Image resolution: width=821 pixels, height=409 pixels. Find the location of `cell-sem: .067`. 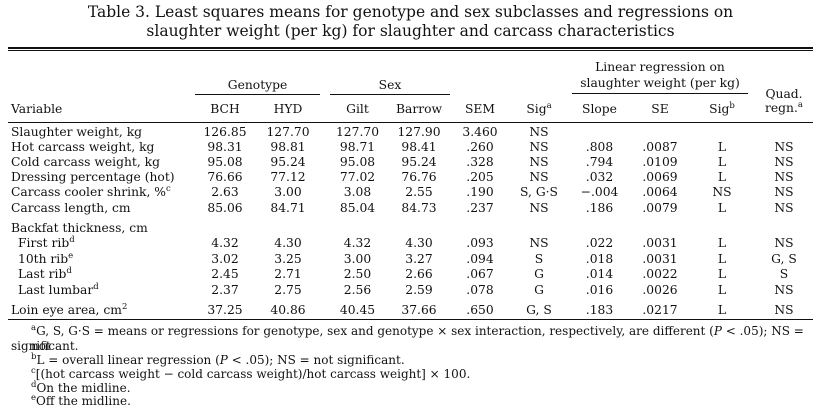

cell-sem: .067 is located at coordinates (480, 274).